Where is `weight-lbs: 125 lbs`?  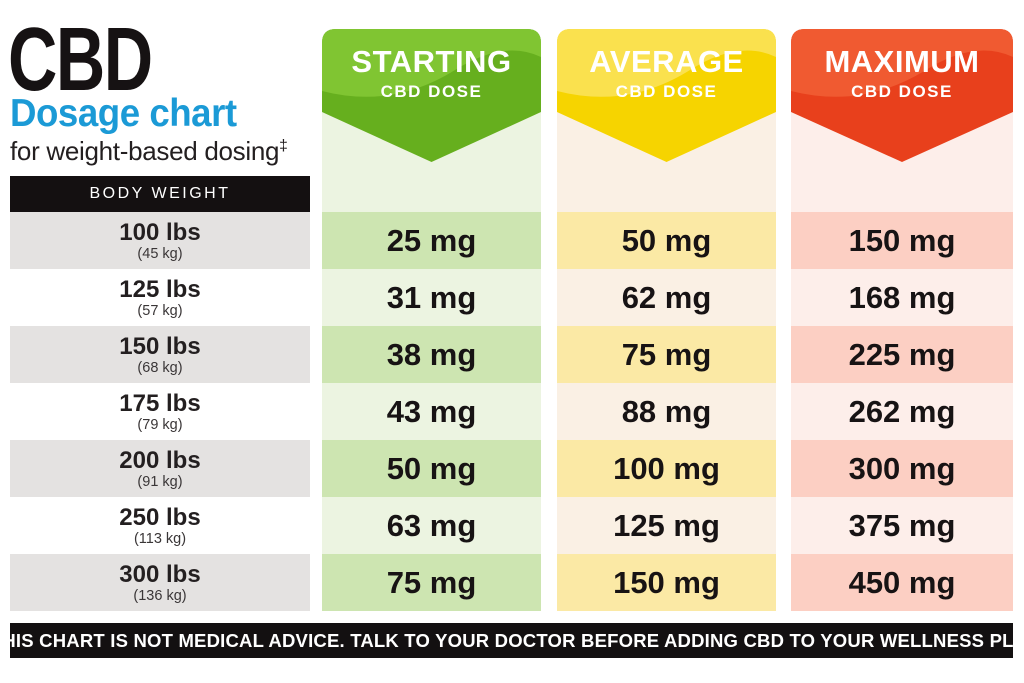 weight-lbs: 125 lbs is located at coordinates (160, 289).